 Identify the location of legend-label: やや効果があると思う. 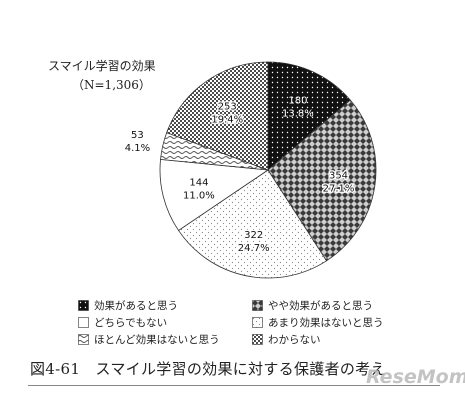
(320, 306).